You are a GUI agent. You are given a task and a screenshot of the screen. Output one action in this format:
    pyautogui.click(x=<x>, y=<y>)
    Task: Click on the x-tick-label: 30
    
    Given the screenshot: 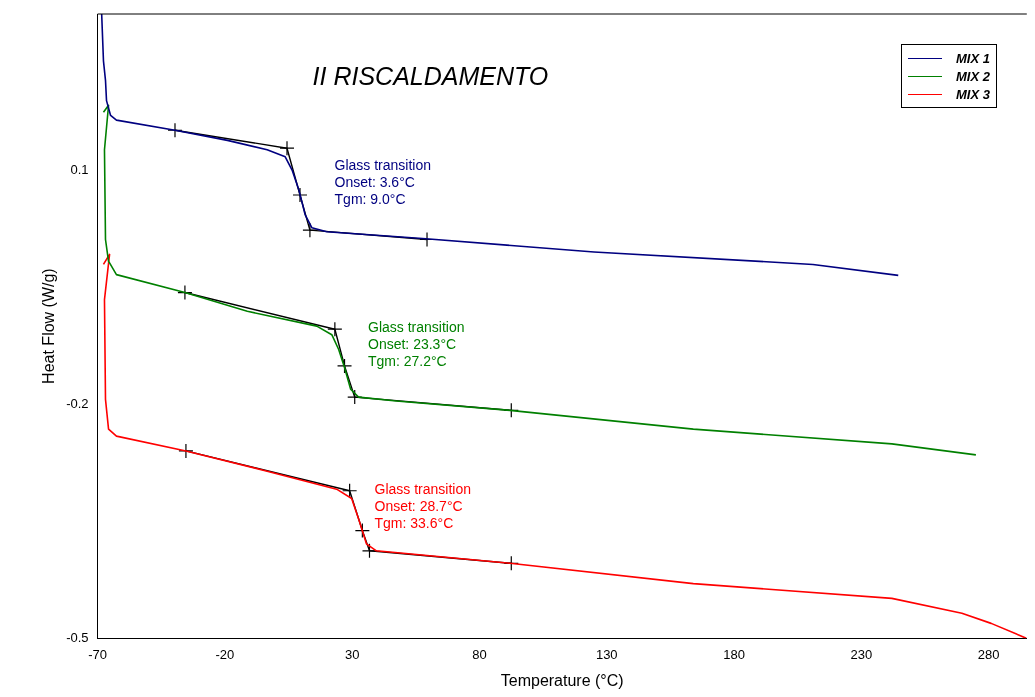 What is the action you would take?
    pyautogui.click(x=352, y=654)
    